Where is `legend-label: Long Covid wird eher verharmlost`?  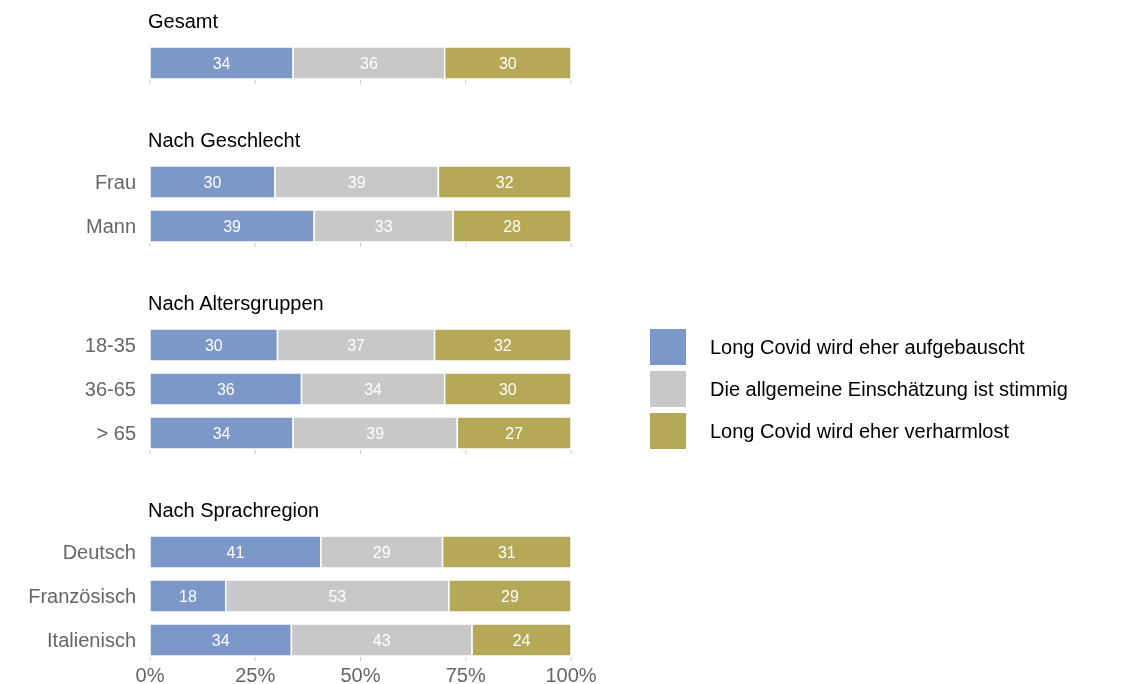 legend-label: Long Covid wird eher verharmlost is located at coordinates (860, 431).